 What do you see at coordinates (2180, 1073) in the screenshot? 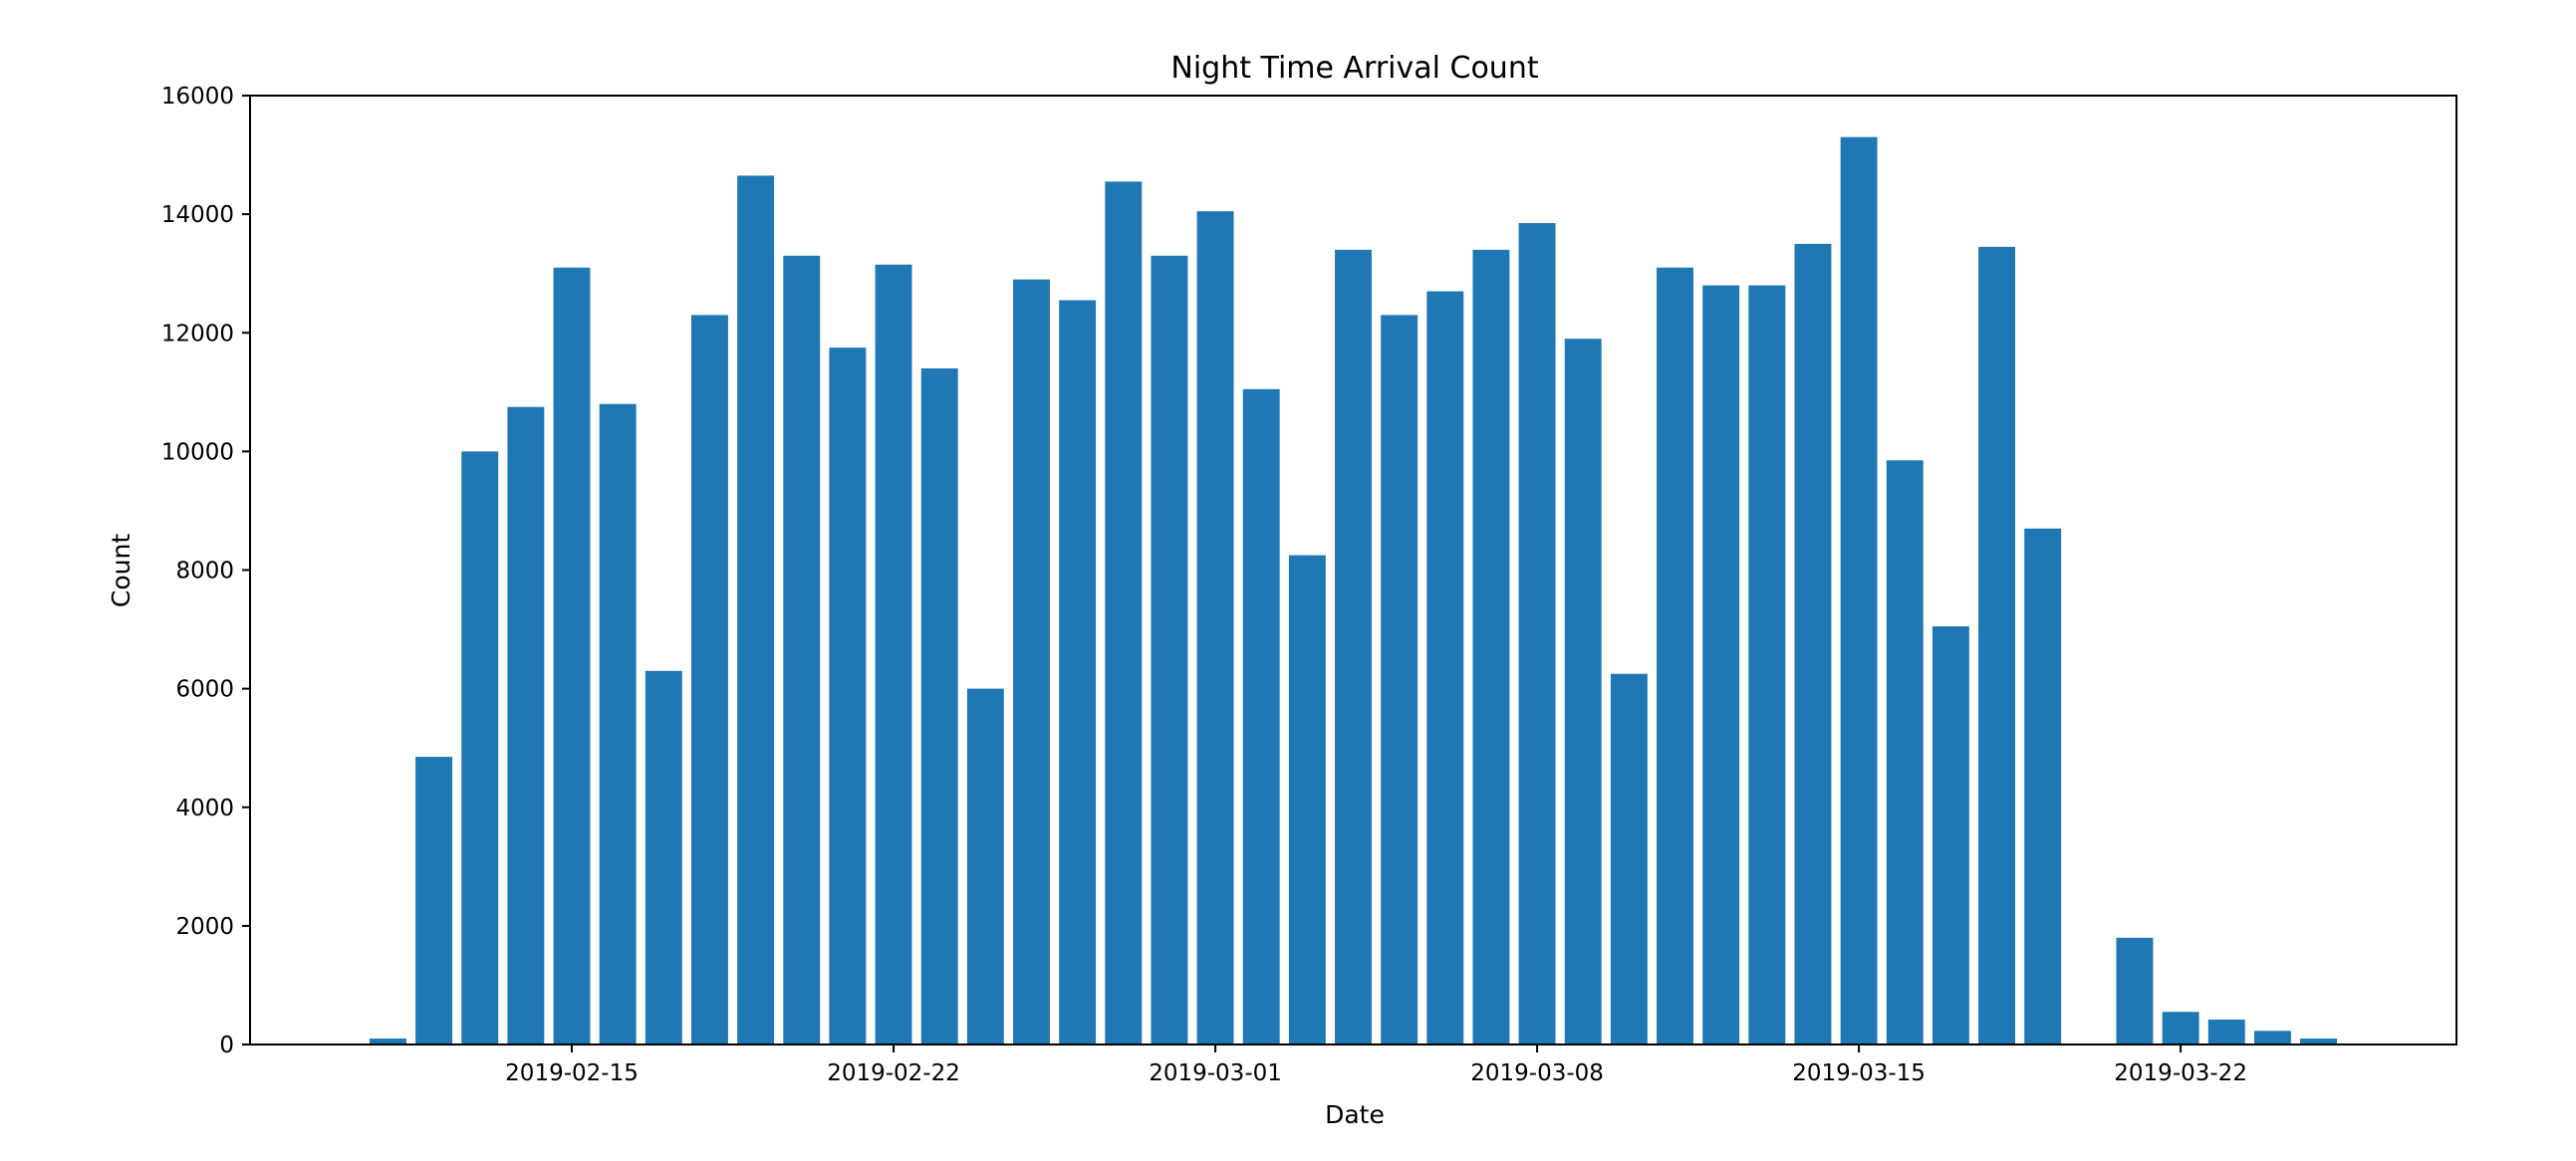
I see `x-tick-label: 2019-03-22` at bounding box center [2180, 1073].